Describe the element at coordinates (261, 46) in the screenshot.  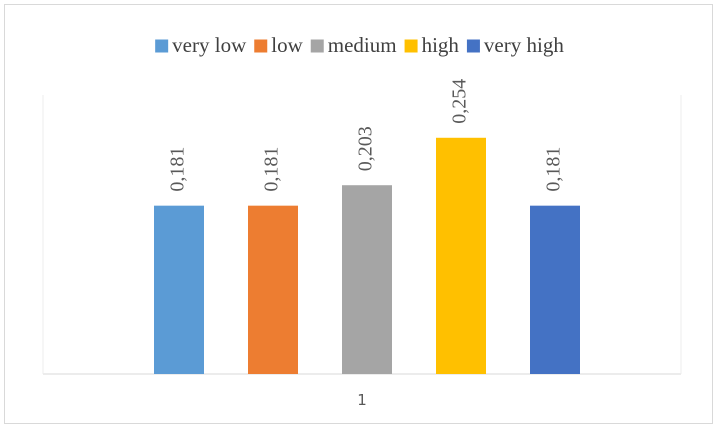
I see `legend-swatch-low` at that location.